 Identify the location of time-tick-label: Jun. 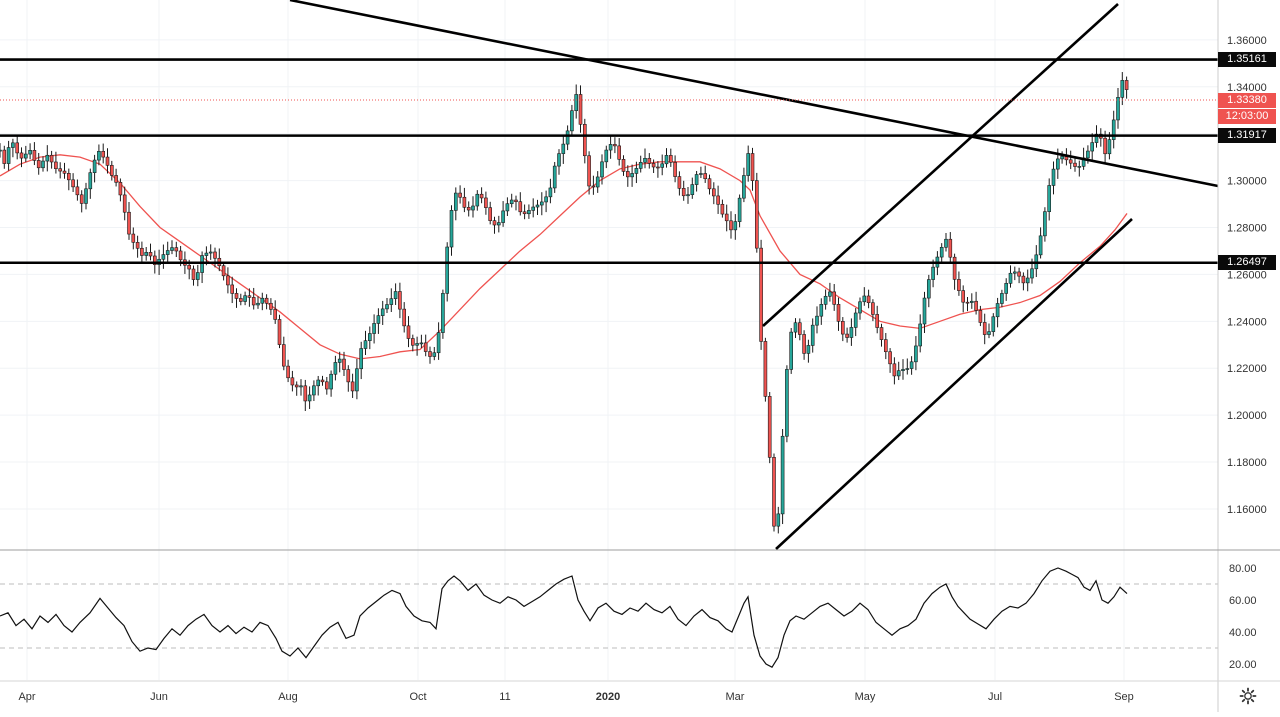
(159, 697).